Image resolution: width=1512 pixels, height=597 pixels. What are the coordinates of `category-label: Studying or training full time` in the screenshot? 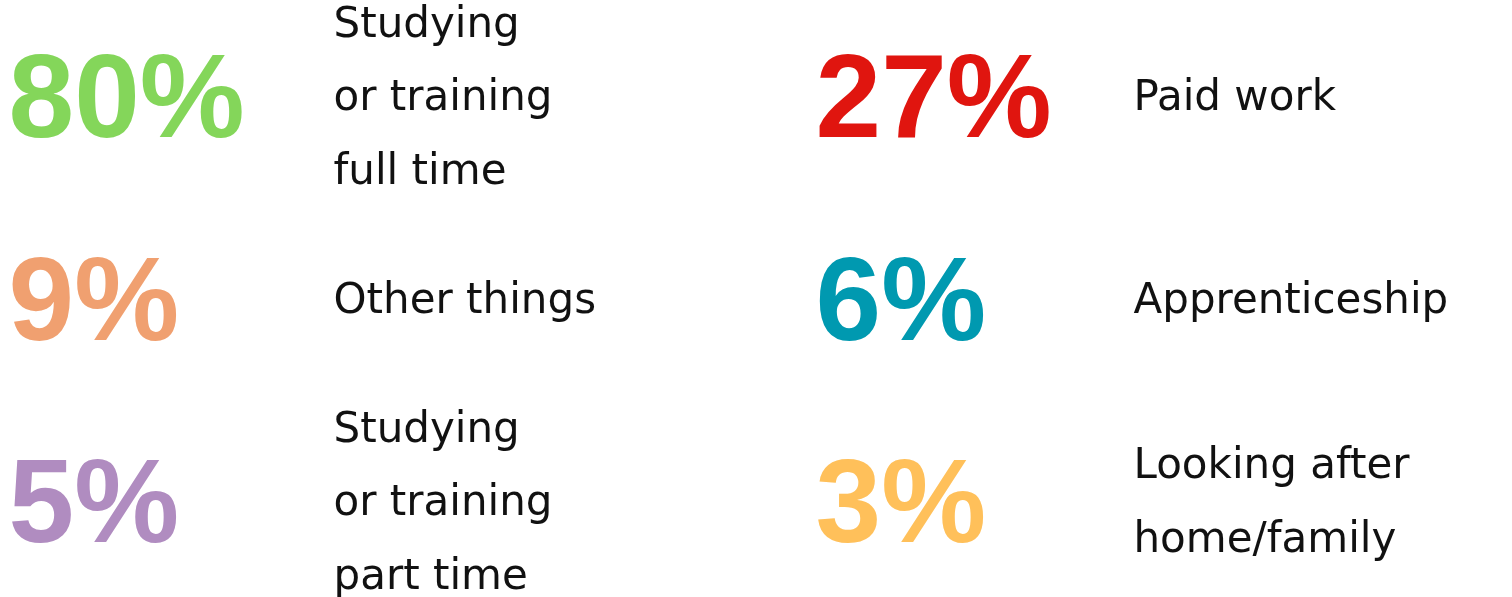 It's located at (443, 97).